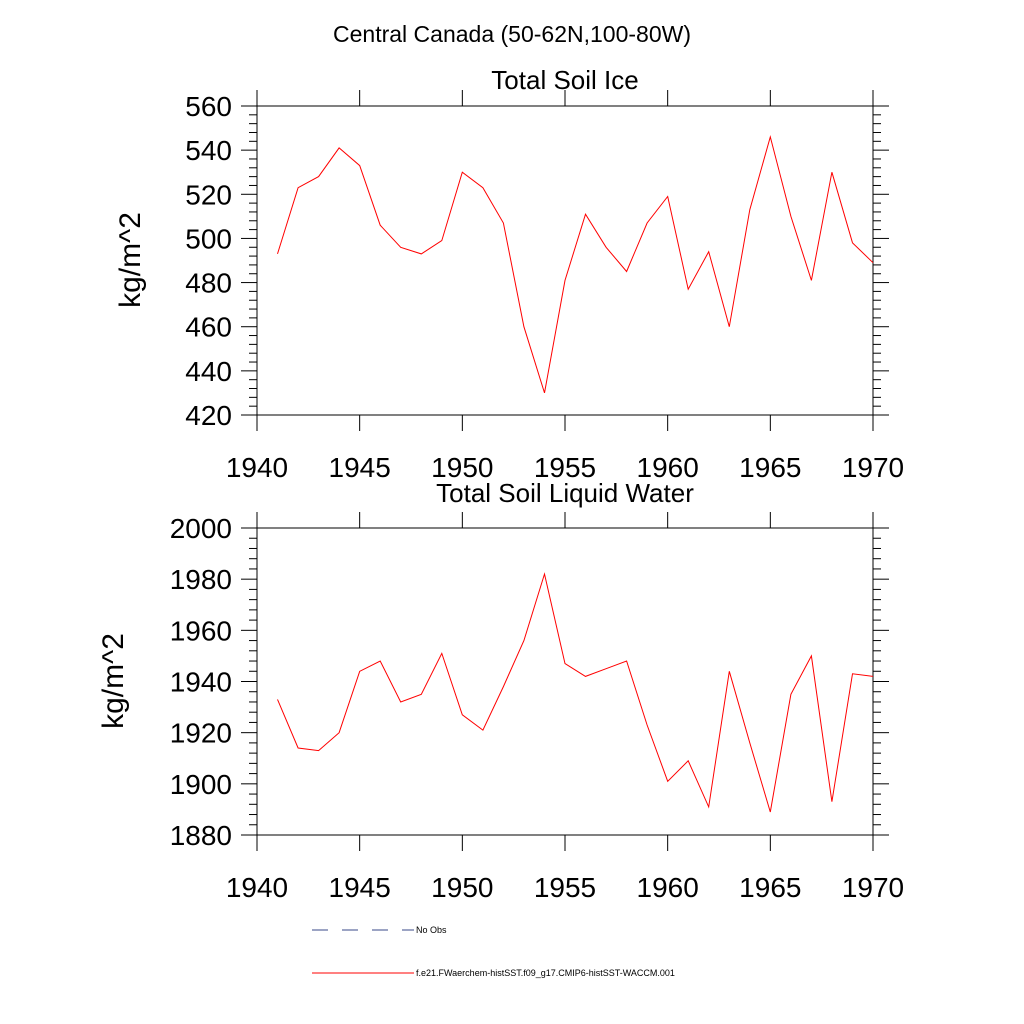 This screenshot has height=1024, width=1024. I want to click on panel-title: Total Soil Liquid Water, so click(565, 493).